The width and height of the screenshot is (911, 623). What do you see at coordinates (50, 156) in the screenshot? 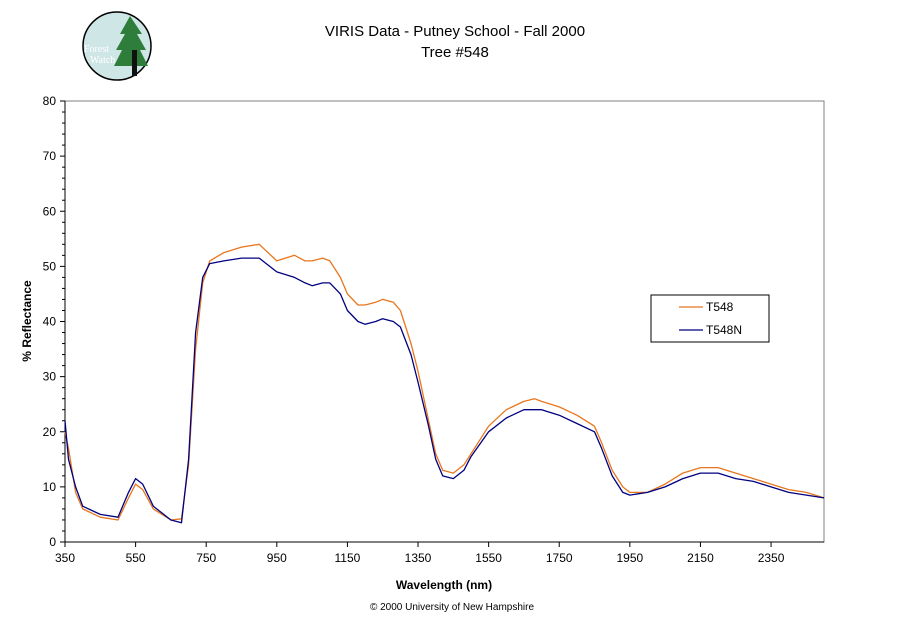
I see `y-tick-label: 70` at bounding box center [50, 156].